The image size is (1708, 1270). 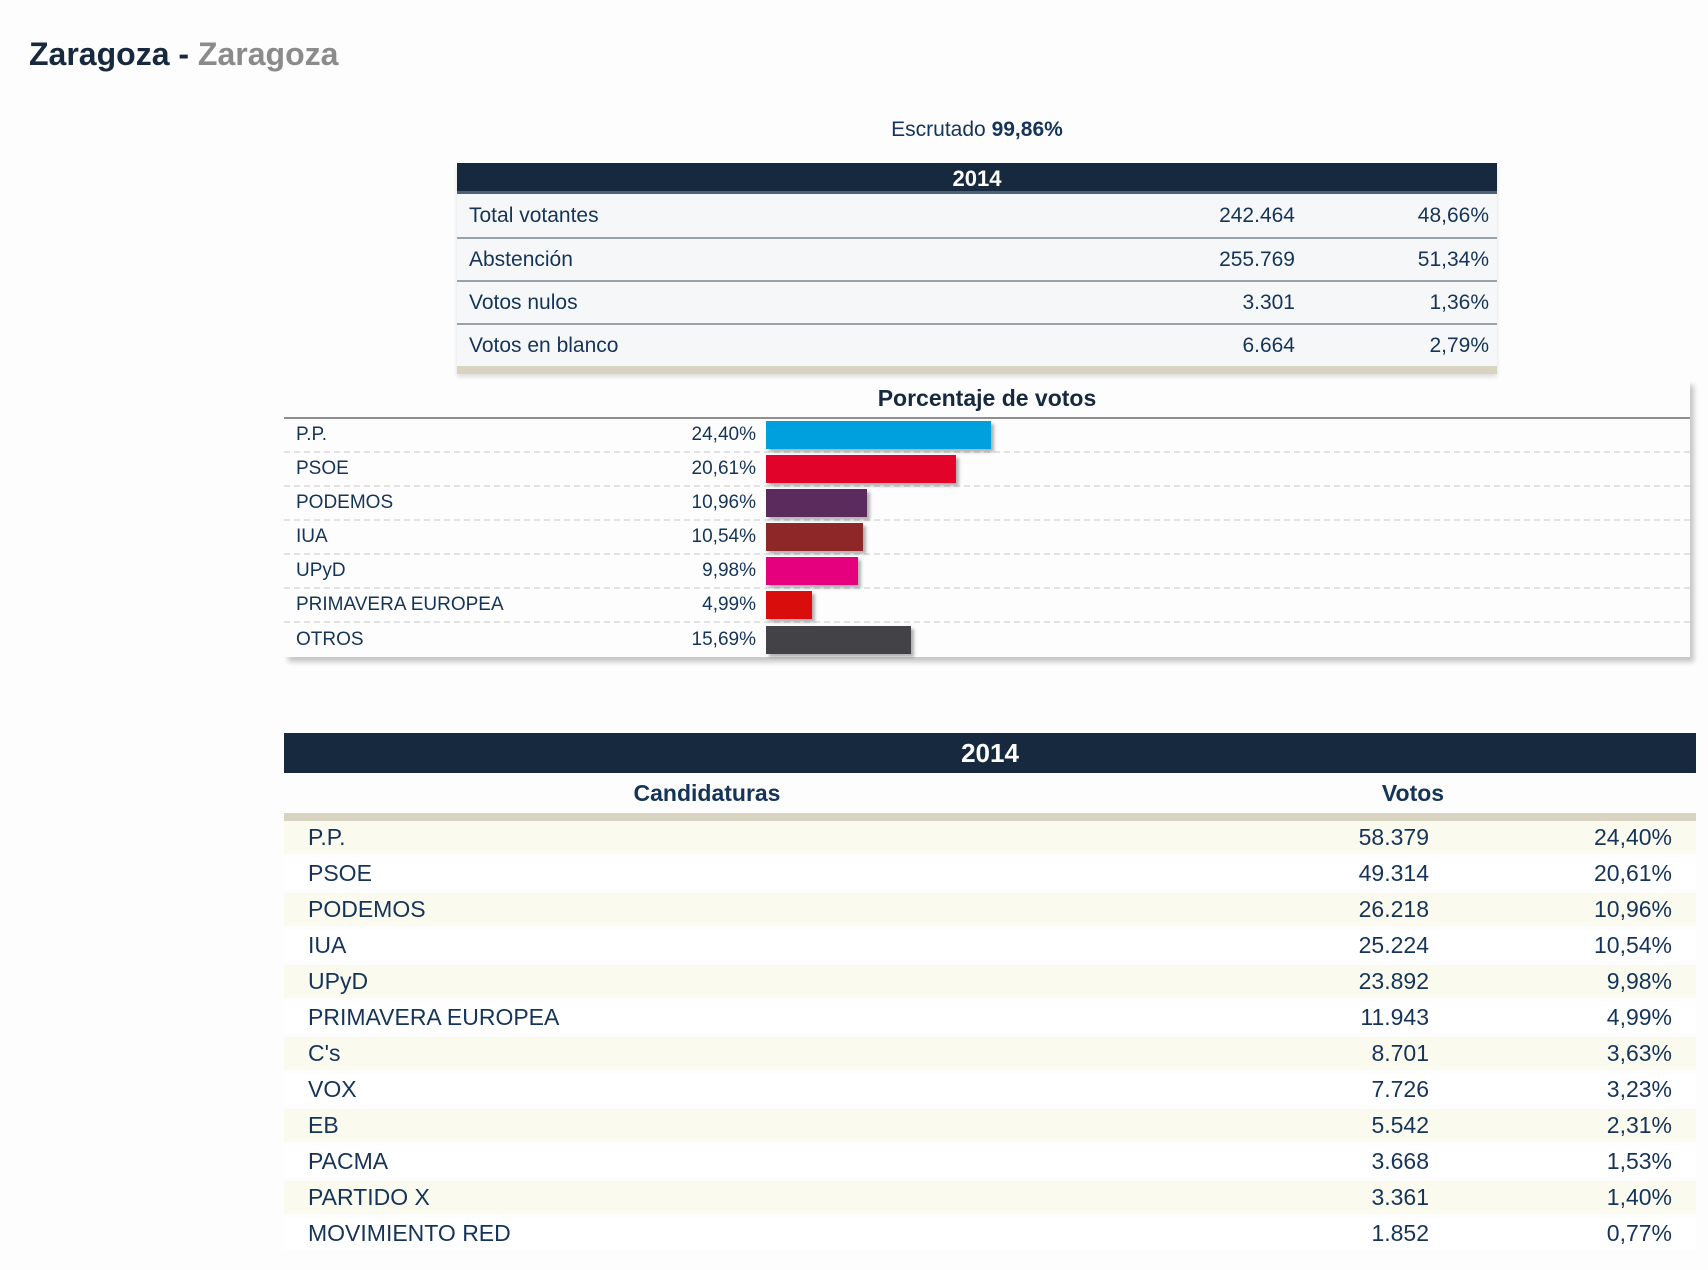 What do you see at coordinates (723, 468) in the screenshot?
I see `chart-value-label: 20,61%` at bounding box center [723, 468].